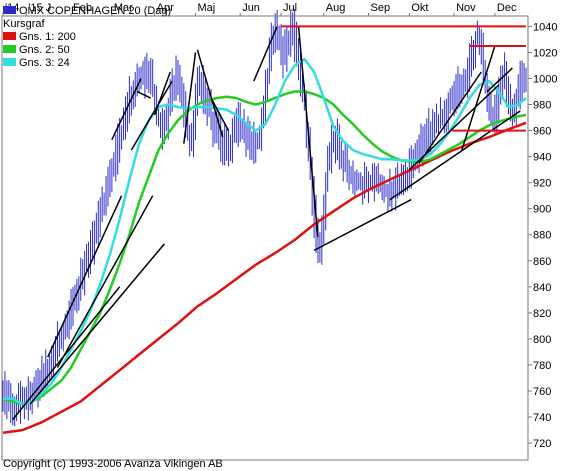 This screenshot has height=471, width=561. Describe the element at coordinates (290, 8) in the screenshot. I see `x-tick-label: Jul` at that location.